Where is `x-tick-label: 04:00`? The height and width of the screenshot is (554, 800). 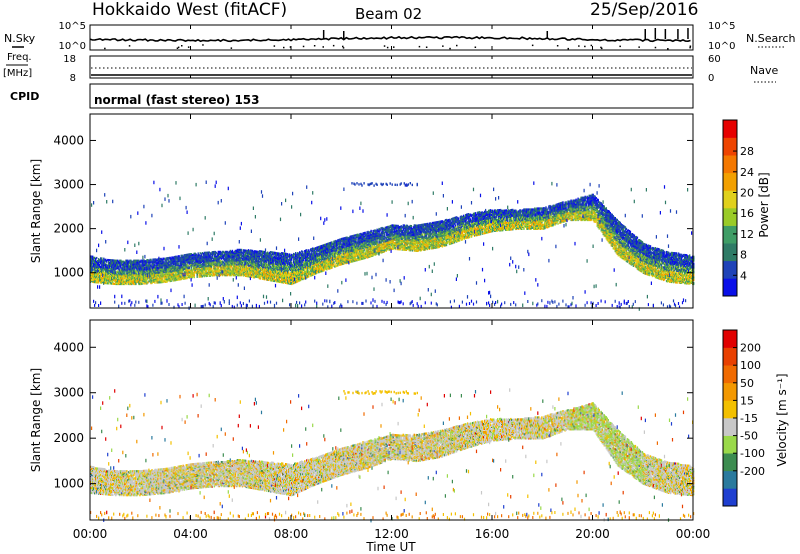
x-tick-label: 04:00 is located at coordinates (190, 534).